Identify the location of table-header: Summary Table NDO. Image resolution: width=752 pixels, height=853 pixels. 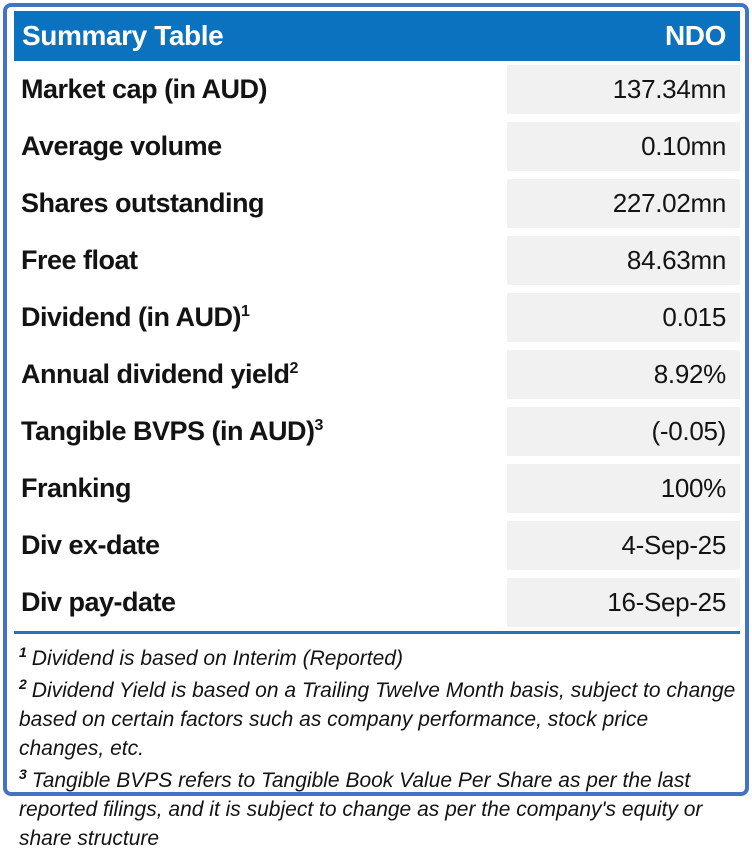
(377, 36).